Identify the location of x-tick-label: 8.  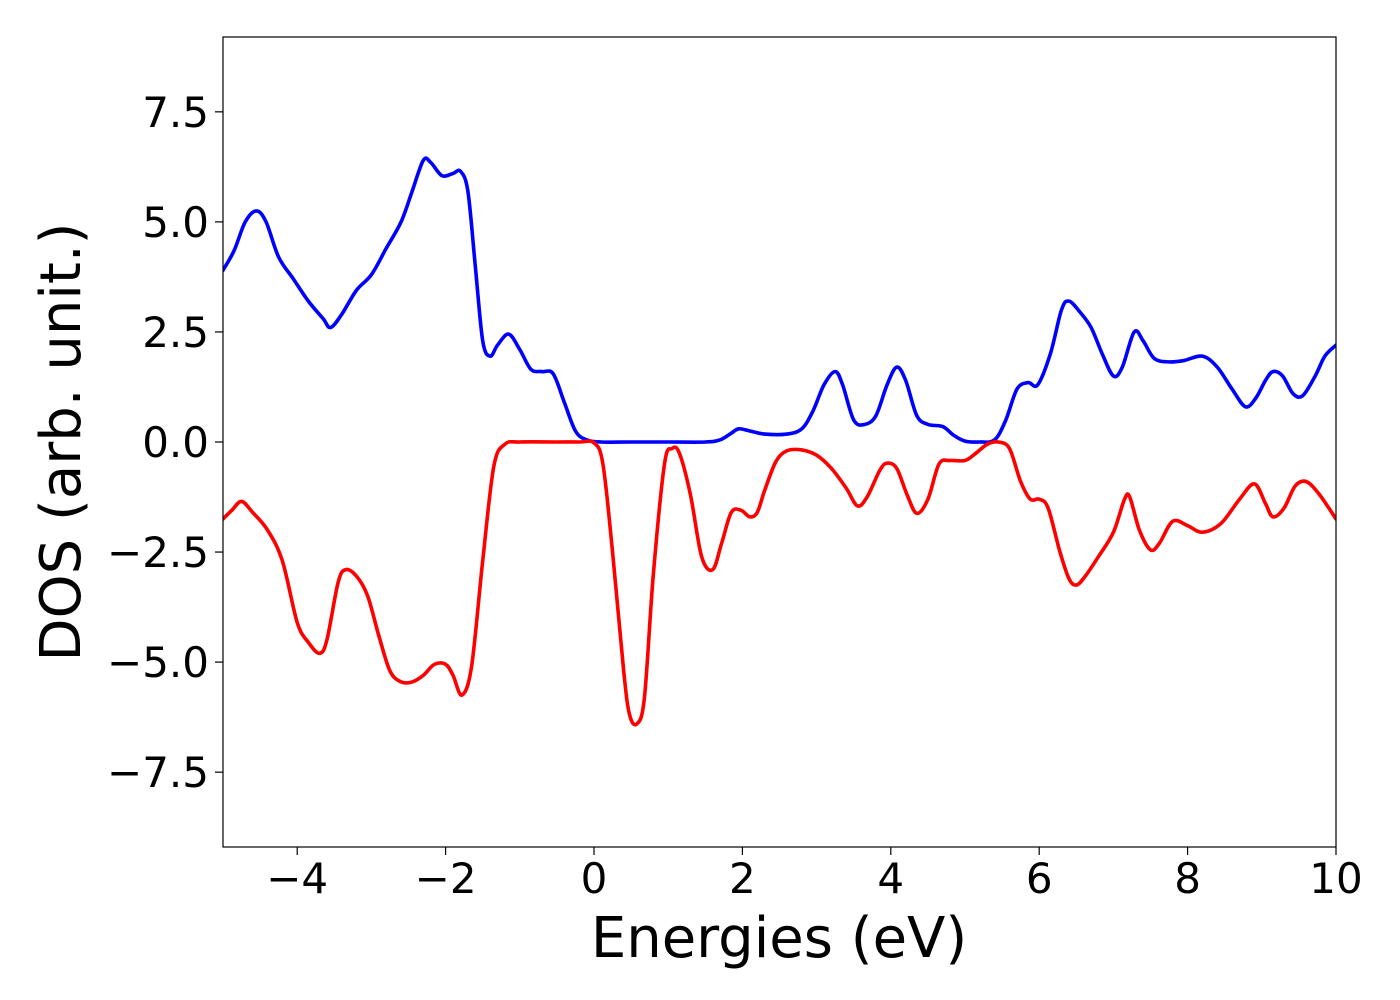
(1187, 878).